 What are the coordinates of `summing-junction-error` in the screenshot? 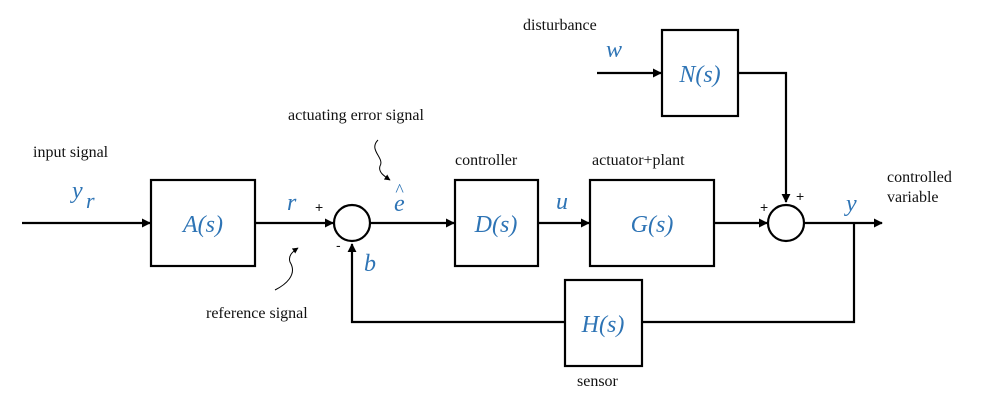 It's located at (352, 223).